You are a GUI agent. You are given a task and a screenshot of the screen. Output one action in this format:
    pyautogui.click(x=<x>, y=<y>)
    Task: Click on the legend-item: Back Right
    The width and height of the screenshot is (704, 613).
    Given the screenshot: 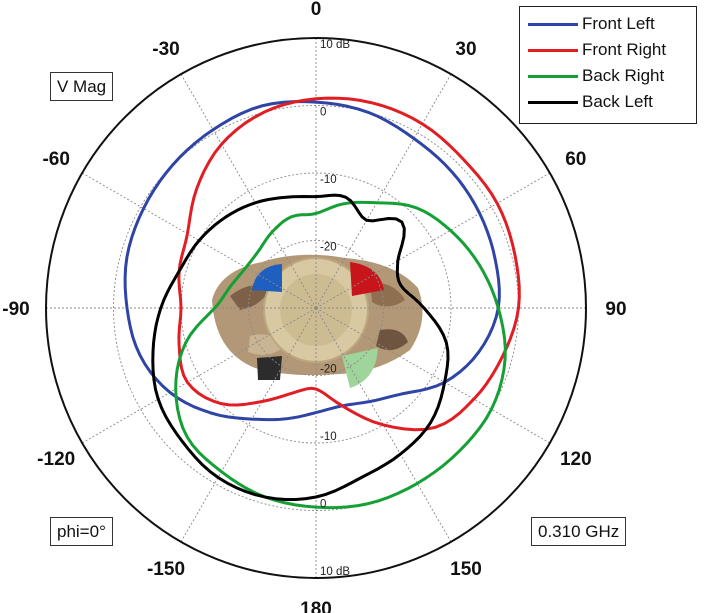 What is the action you would take?
    pyautogui.click(x=608, y=76)
    